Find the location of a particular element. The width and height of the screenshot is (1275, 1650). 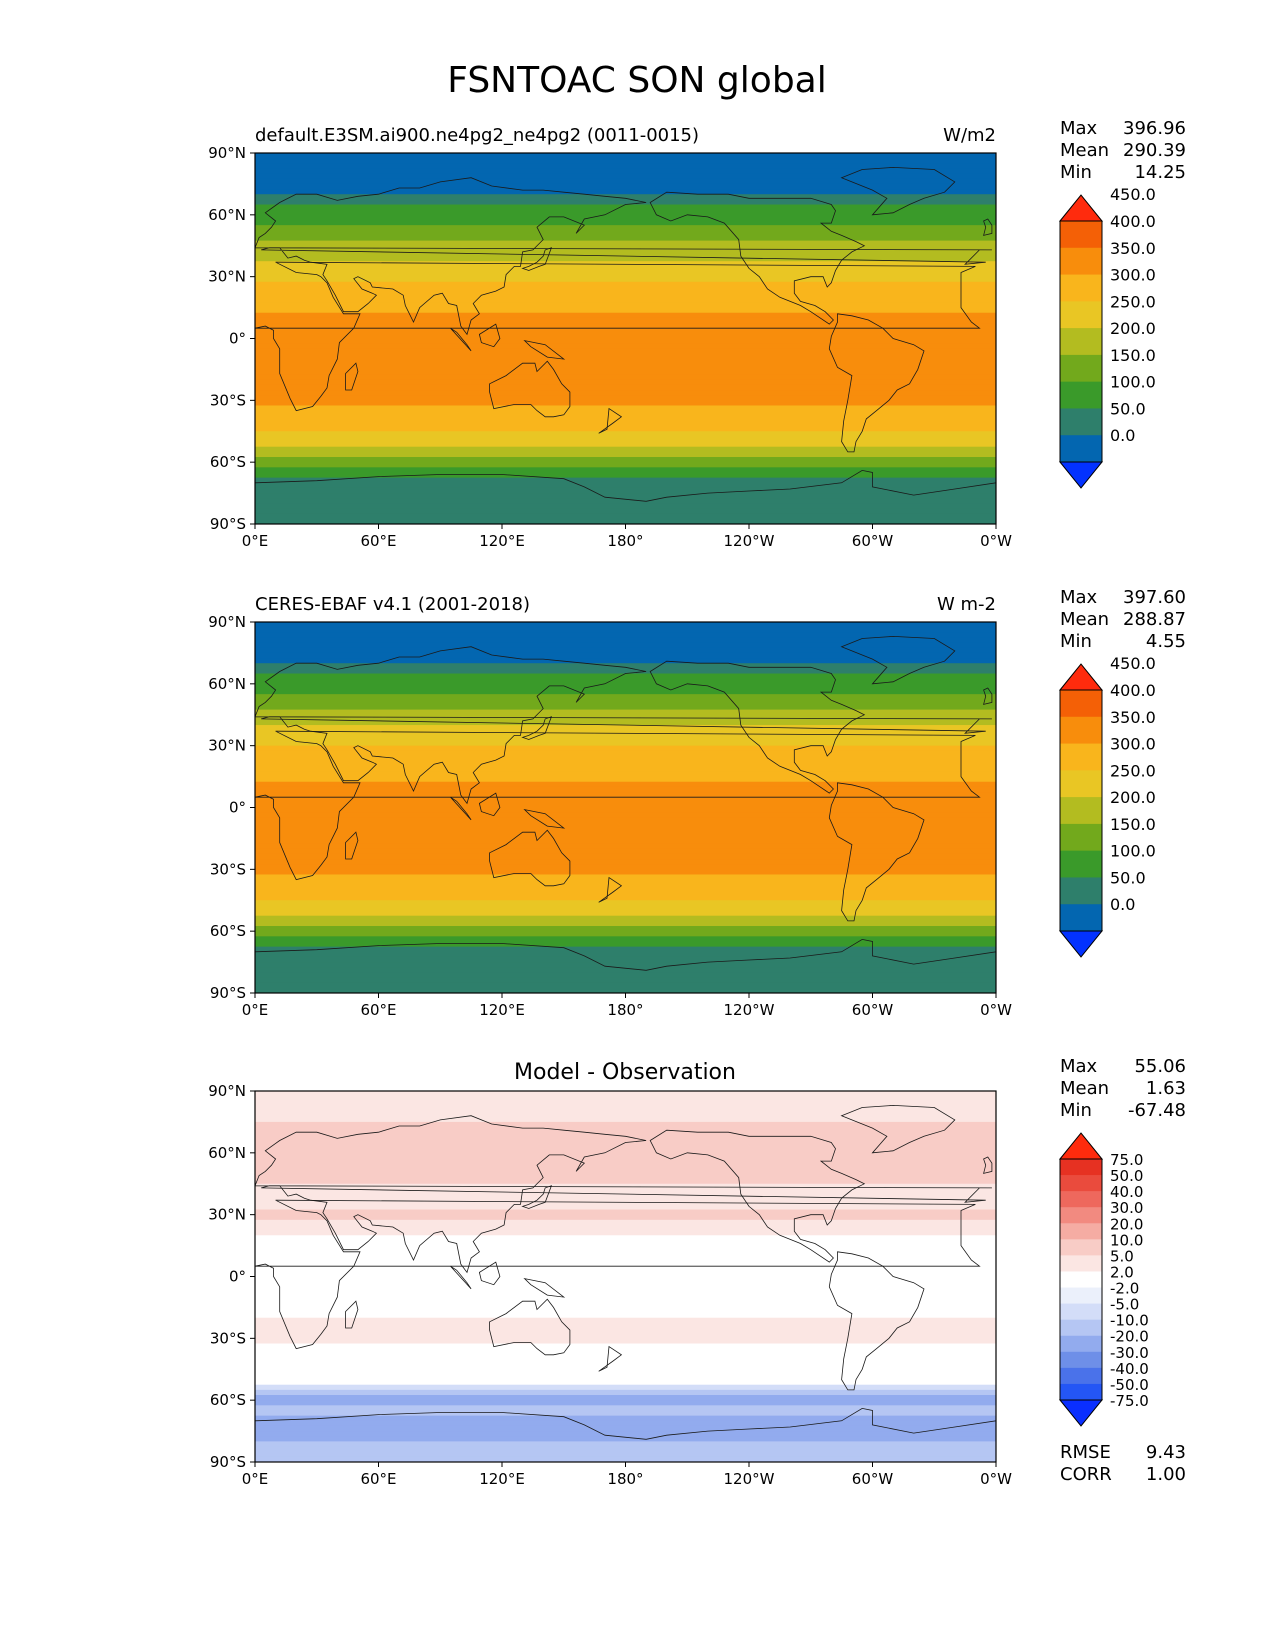

y-tick-label: 30°N is located at coordinates (227, 746).